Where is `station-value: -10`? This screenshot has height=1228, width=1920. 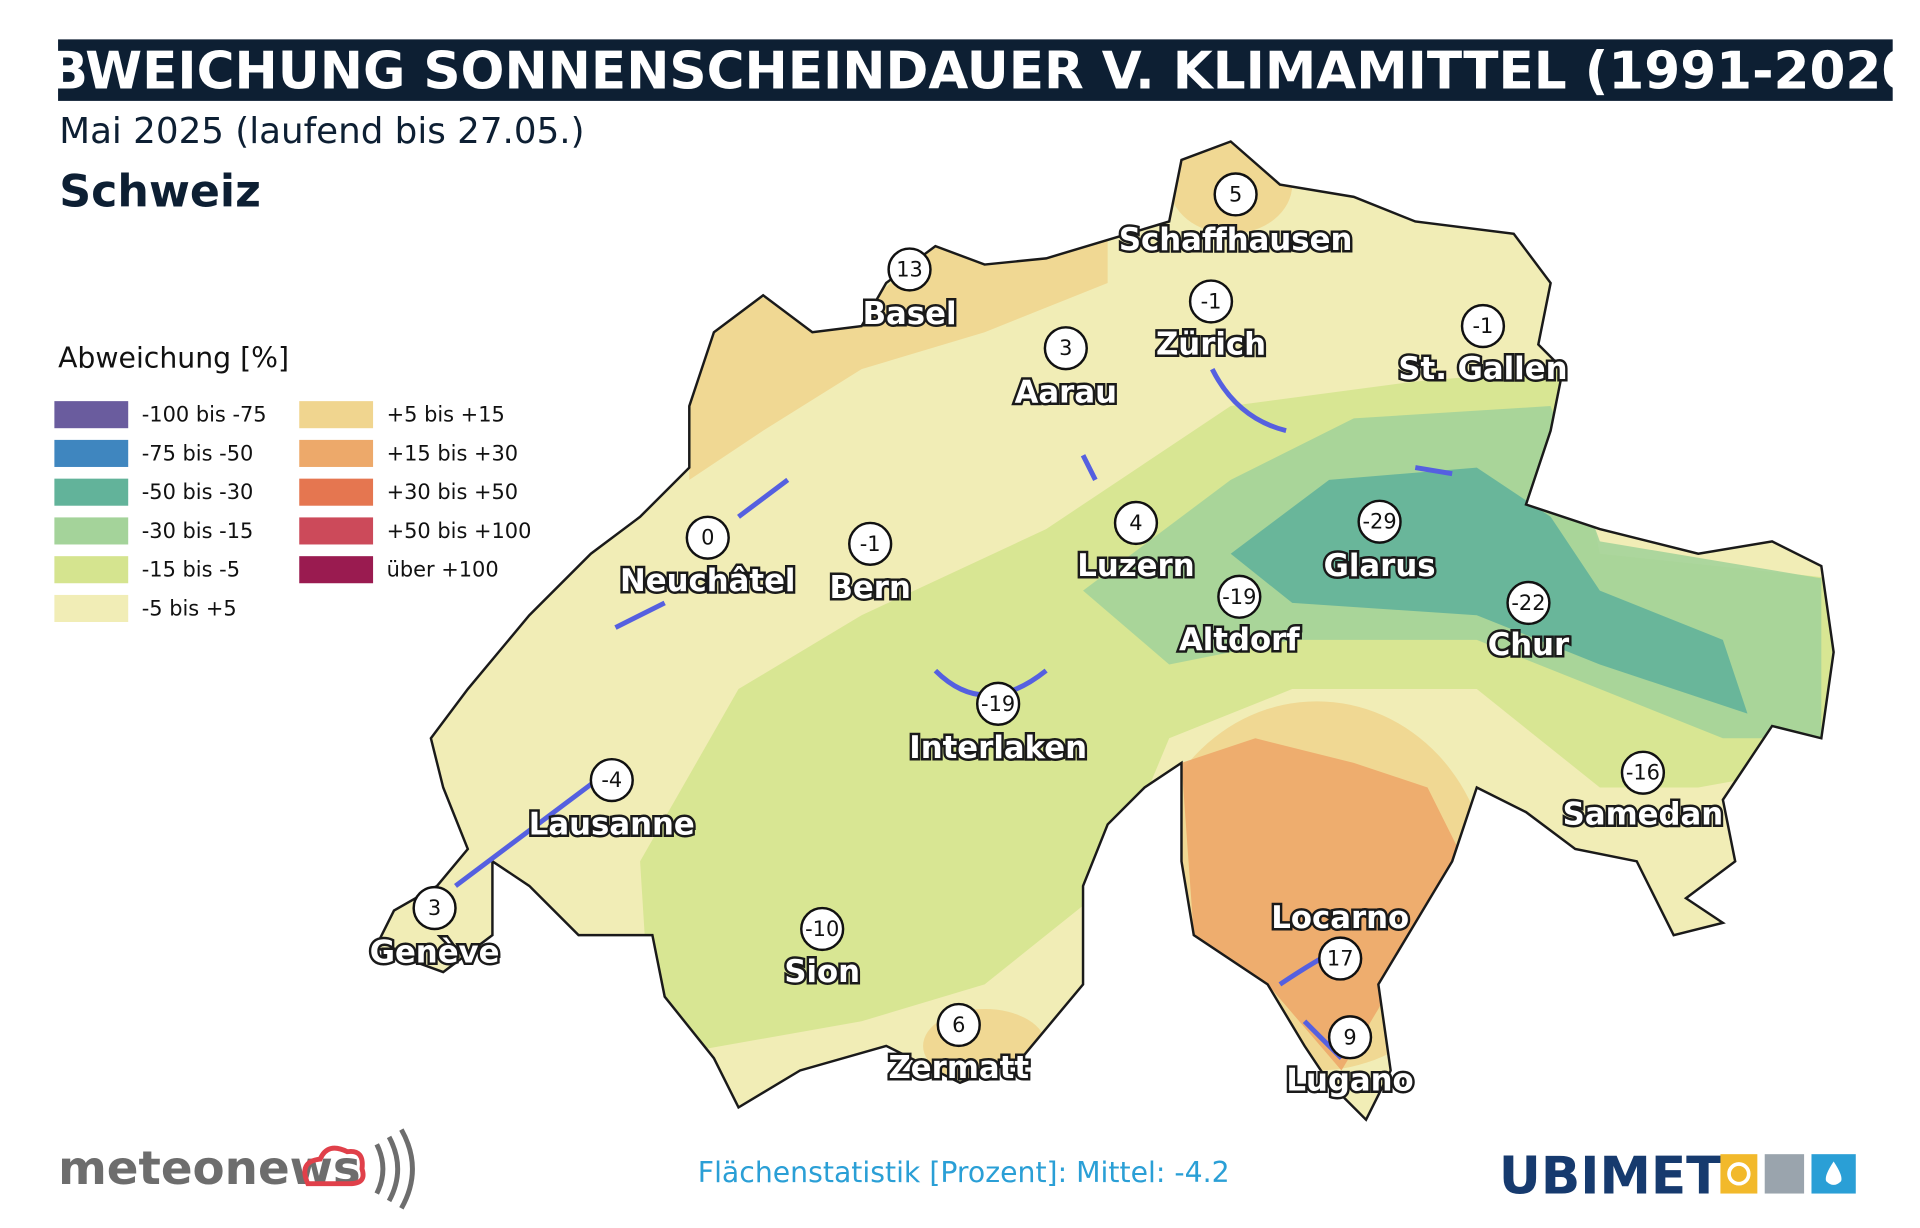
station-value: -10 is located at coordinates (822, 929).